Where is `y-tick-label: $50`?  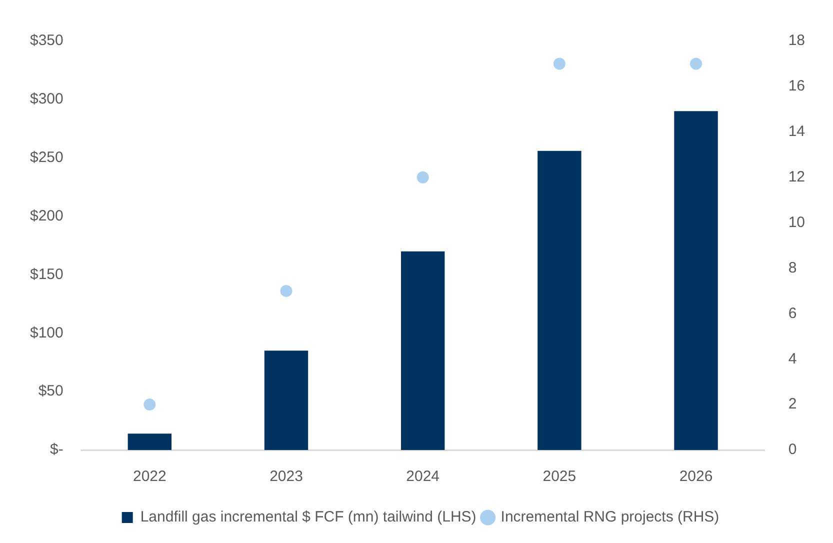
y-tick-label: $50 is located at coordinates (51, 391).